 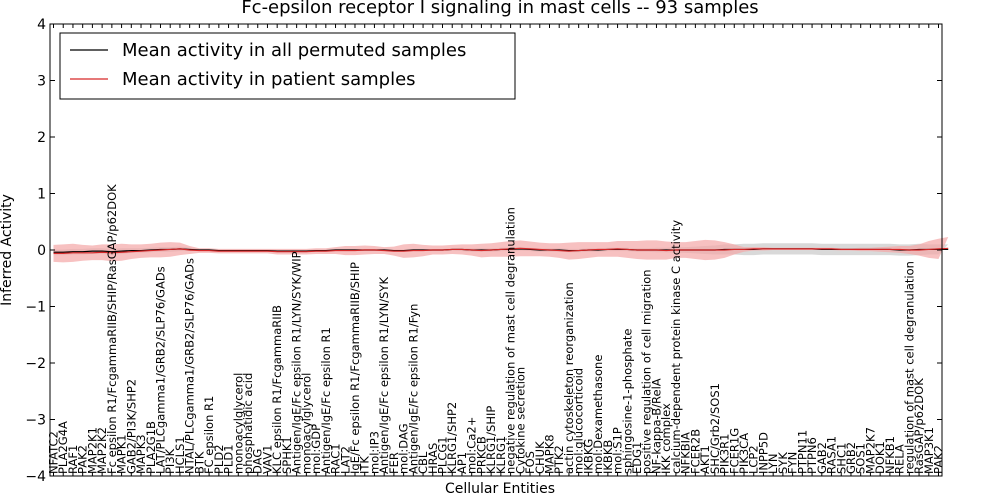 What do you see at coordinates (822, 458) in the screenshot?
I see `x-tick-label: GAB2` at bounding box center [822, 458].